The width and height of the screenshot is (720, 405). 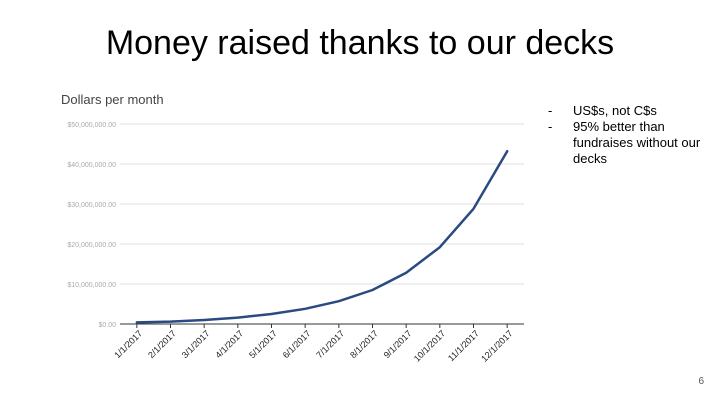 I want to click on x-tick-label: 8/1/2017, so click(x=364, y=344).